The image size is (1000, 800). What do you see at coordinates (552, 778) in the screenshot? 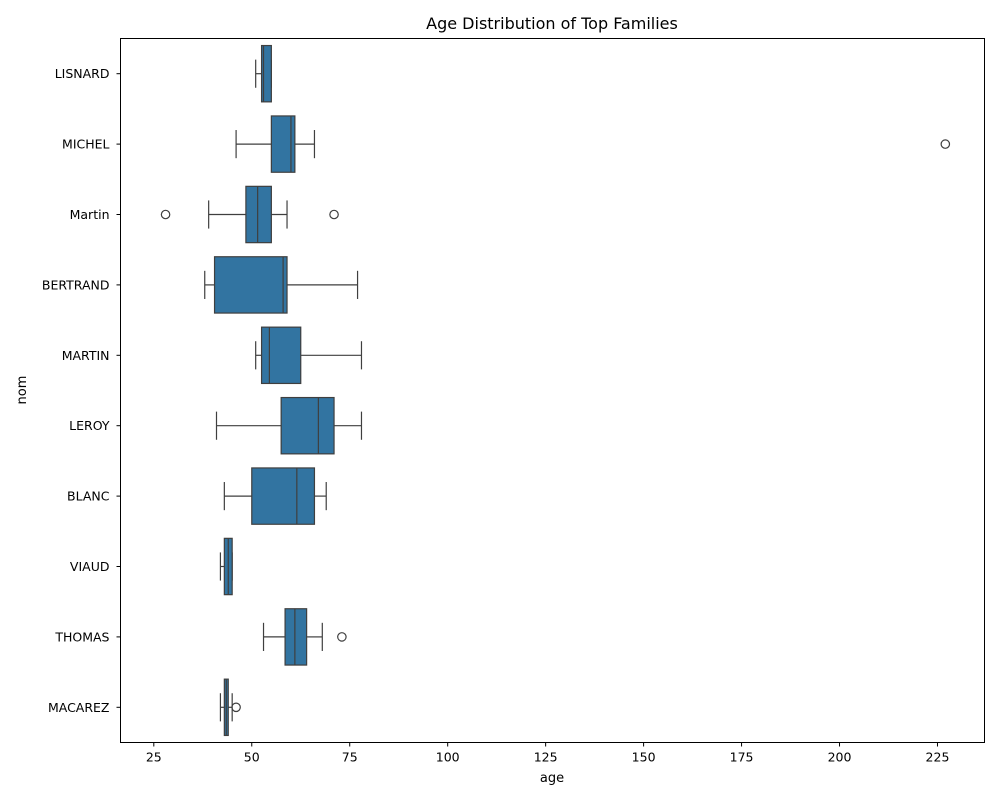
I see `x-axis-label: age` at bounding box center [552, 778].